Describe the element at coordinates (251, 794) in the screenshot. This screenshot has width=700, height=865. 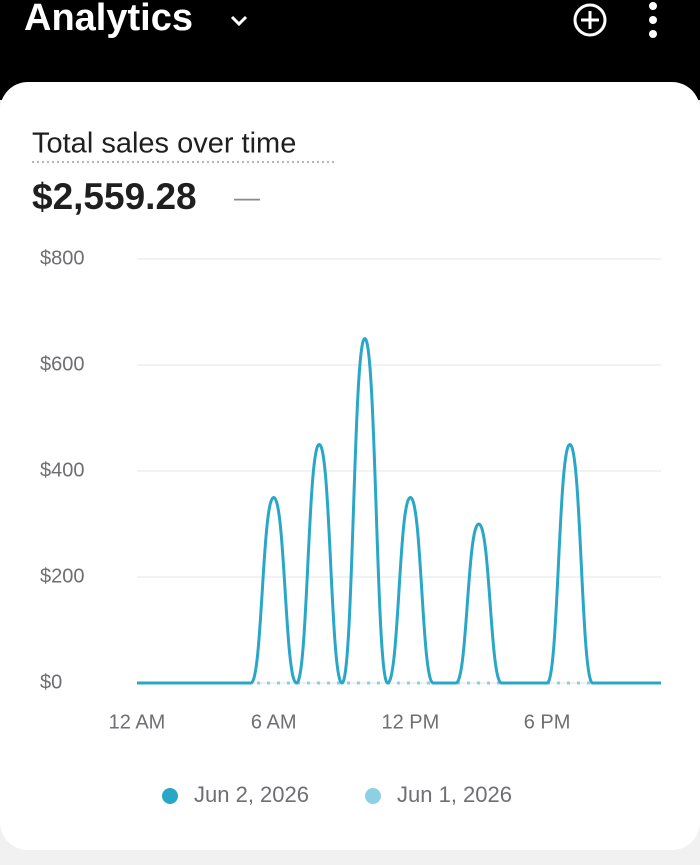
I see `legend-label: Jun 2, 2026` at that location.